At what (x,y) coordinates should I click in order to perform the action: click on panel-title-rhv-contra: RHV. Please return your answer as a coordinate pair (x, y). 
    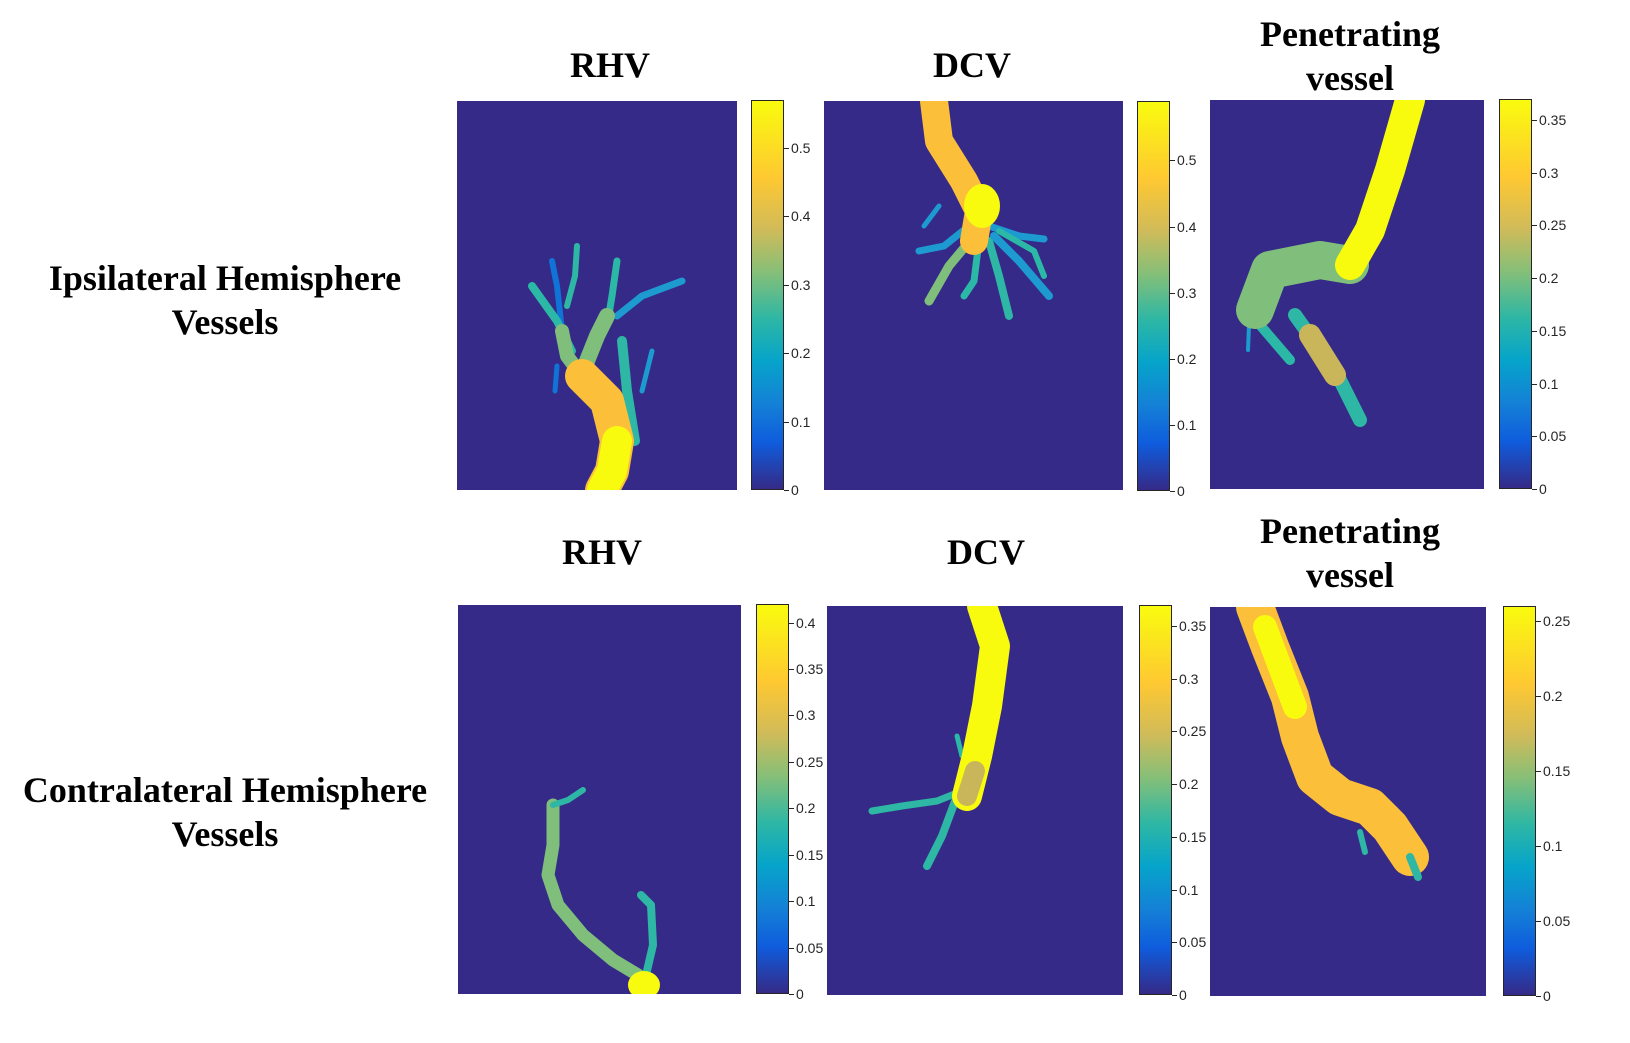
    Looking at the image, I should click on (602, 552).